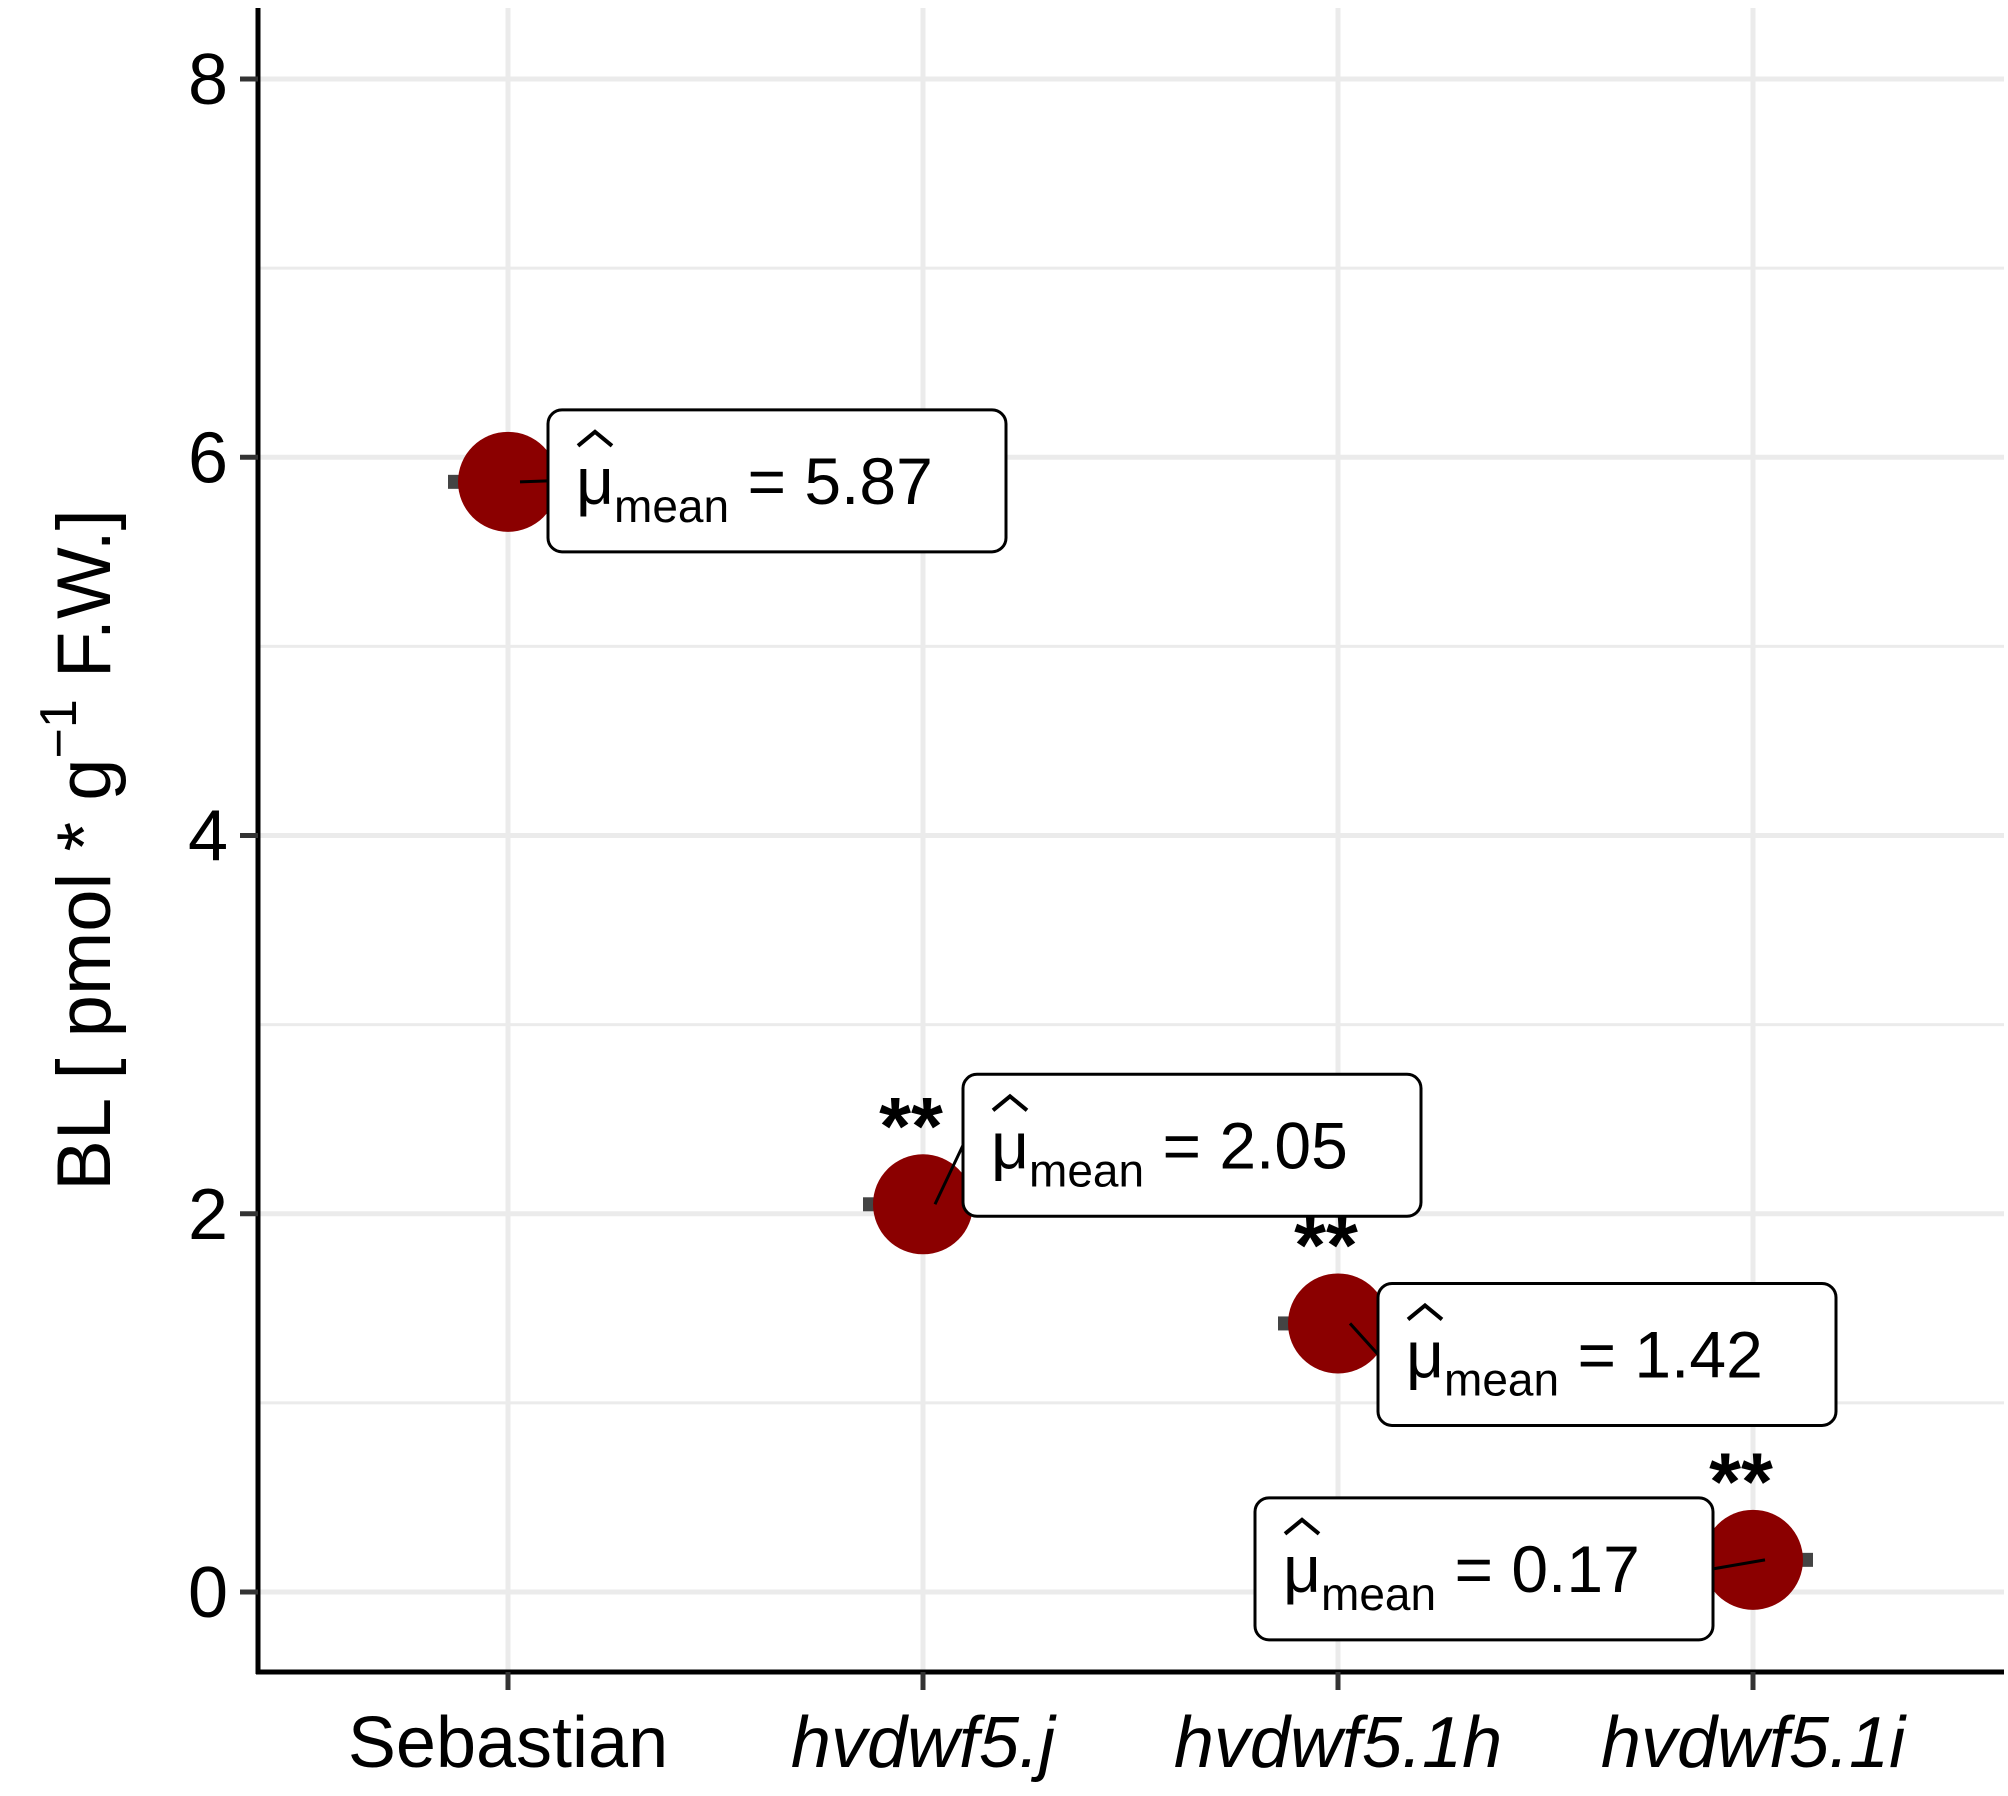 The image size is (2008, 1796). I want to click on y-tick-label: 4, so click(208, 837).